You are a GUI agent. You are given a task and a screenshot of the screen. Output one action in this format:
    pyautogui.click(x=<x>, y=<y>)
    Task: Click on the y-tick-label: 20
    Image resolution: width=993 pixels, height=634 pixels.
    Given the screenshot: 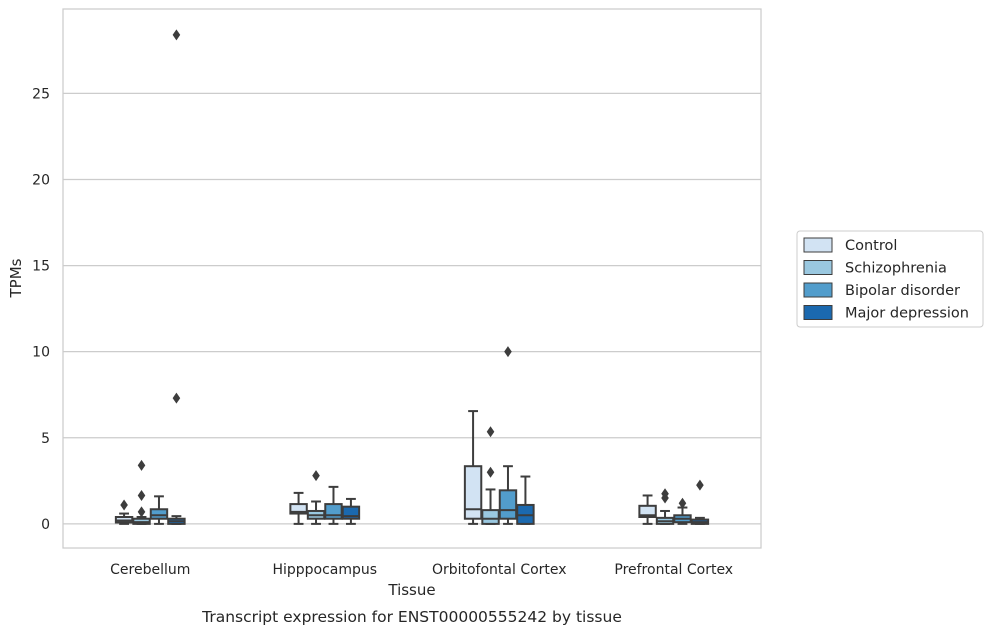 What is the action you would take?
    pyautogui.click(x=41, y=180)
    